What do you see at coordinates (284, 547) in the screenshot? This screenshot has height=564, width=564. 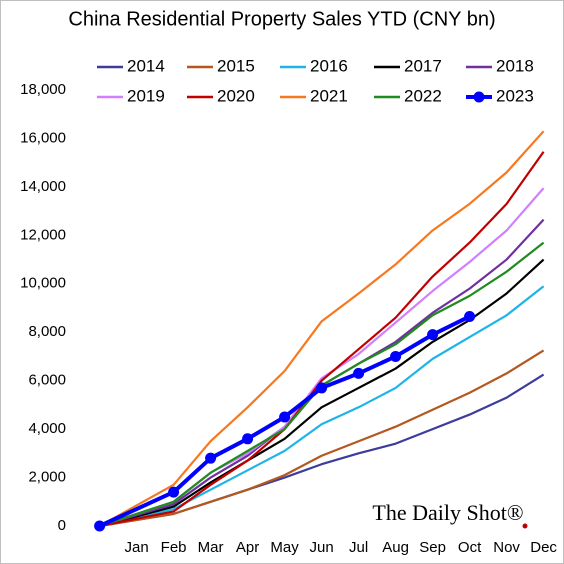 I see `x-tick-label: May` at bounding box center [284, 547].